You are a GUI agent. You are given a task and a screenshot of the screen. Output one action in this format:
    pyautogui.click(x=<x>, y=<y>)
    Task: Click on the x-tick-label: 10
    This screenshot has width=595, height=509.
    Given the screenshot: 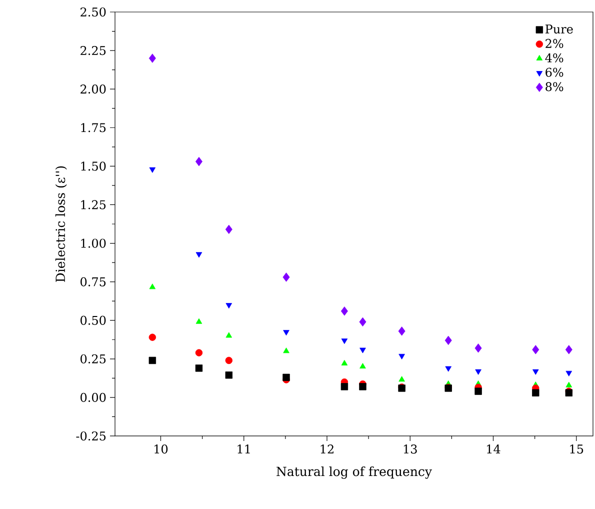 What is the action you would take?
    pyautogui.click(x=161, y=449)
    